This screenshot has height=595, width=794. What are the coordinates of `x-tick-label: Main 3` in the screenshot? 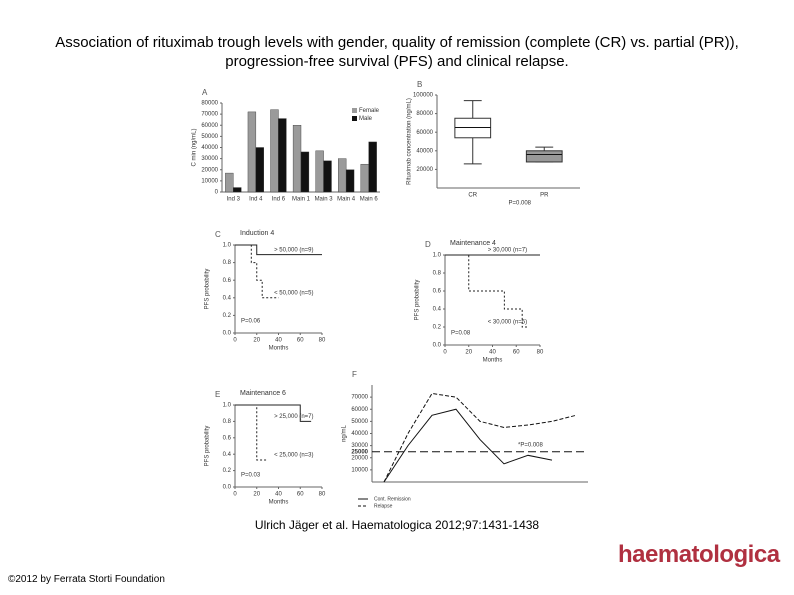 It's located at (324, 200).